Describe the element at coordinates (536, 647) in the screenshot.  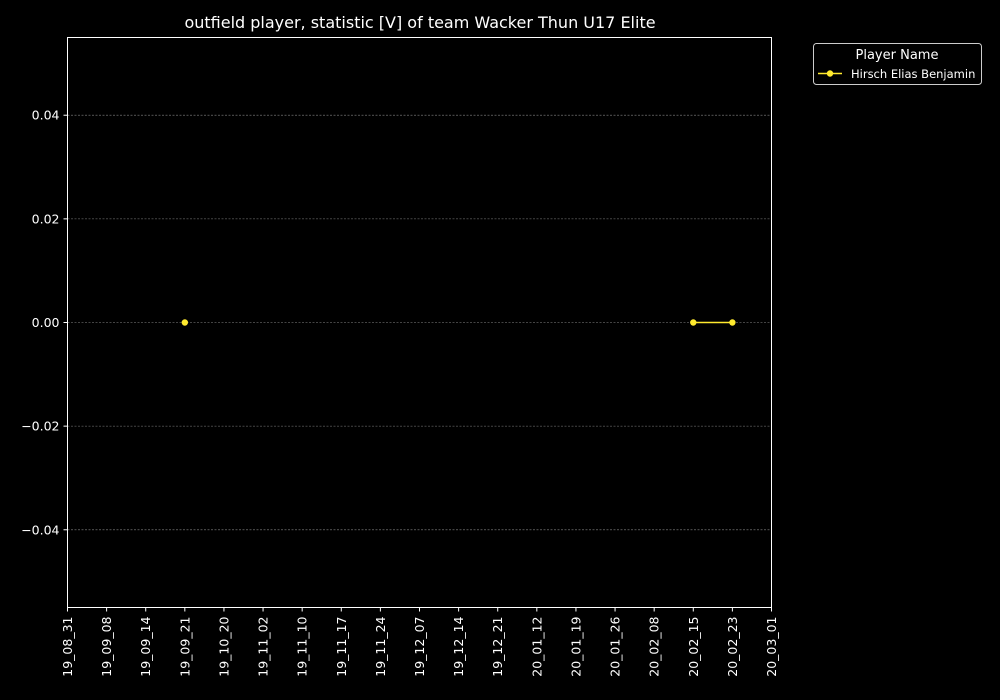
I see `x-tick-label: 20_01_12` at that location.